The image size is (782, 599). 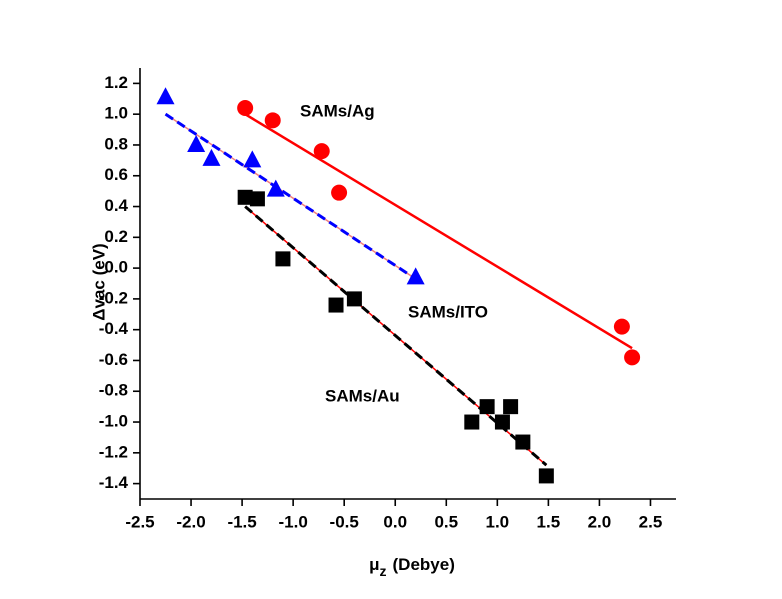 I want to click on y-tick-label: -0.8, so click(x=113, y=390).